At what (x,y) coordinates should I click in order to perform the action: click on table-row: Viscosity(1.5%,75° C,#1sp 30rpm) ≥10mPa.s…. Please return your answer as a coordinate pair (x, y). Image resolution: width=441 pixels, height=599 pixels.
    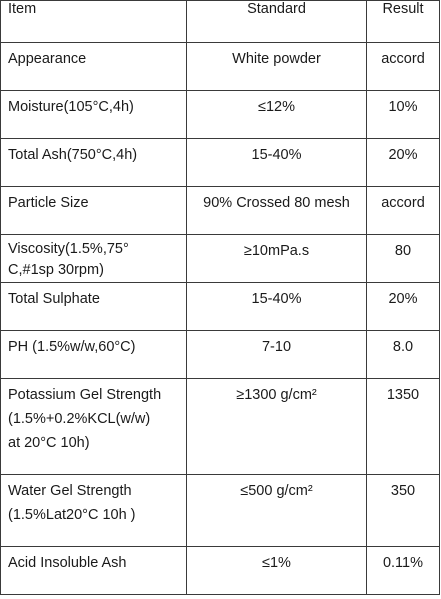
    Looking at the image, I should click on (220, 258).